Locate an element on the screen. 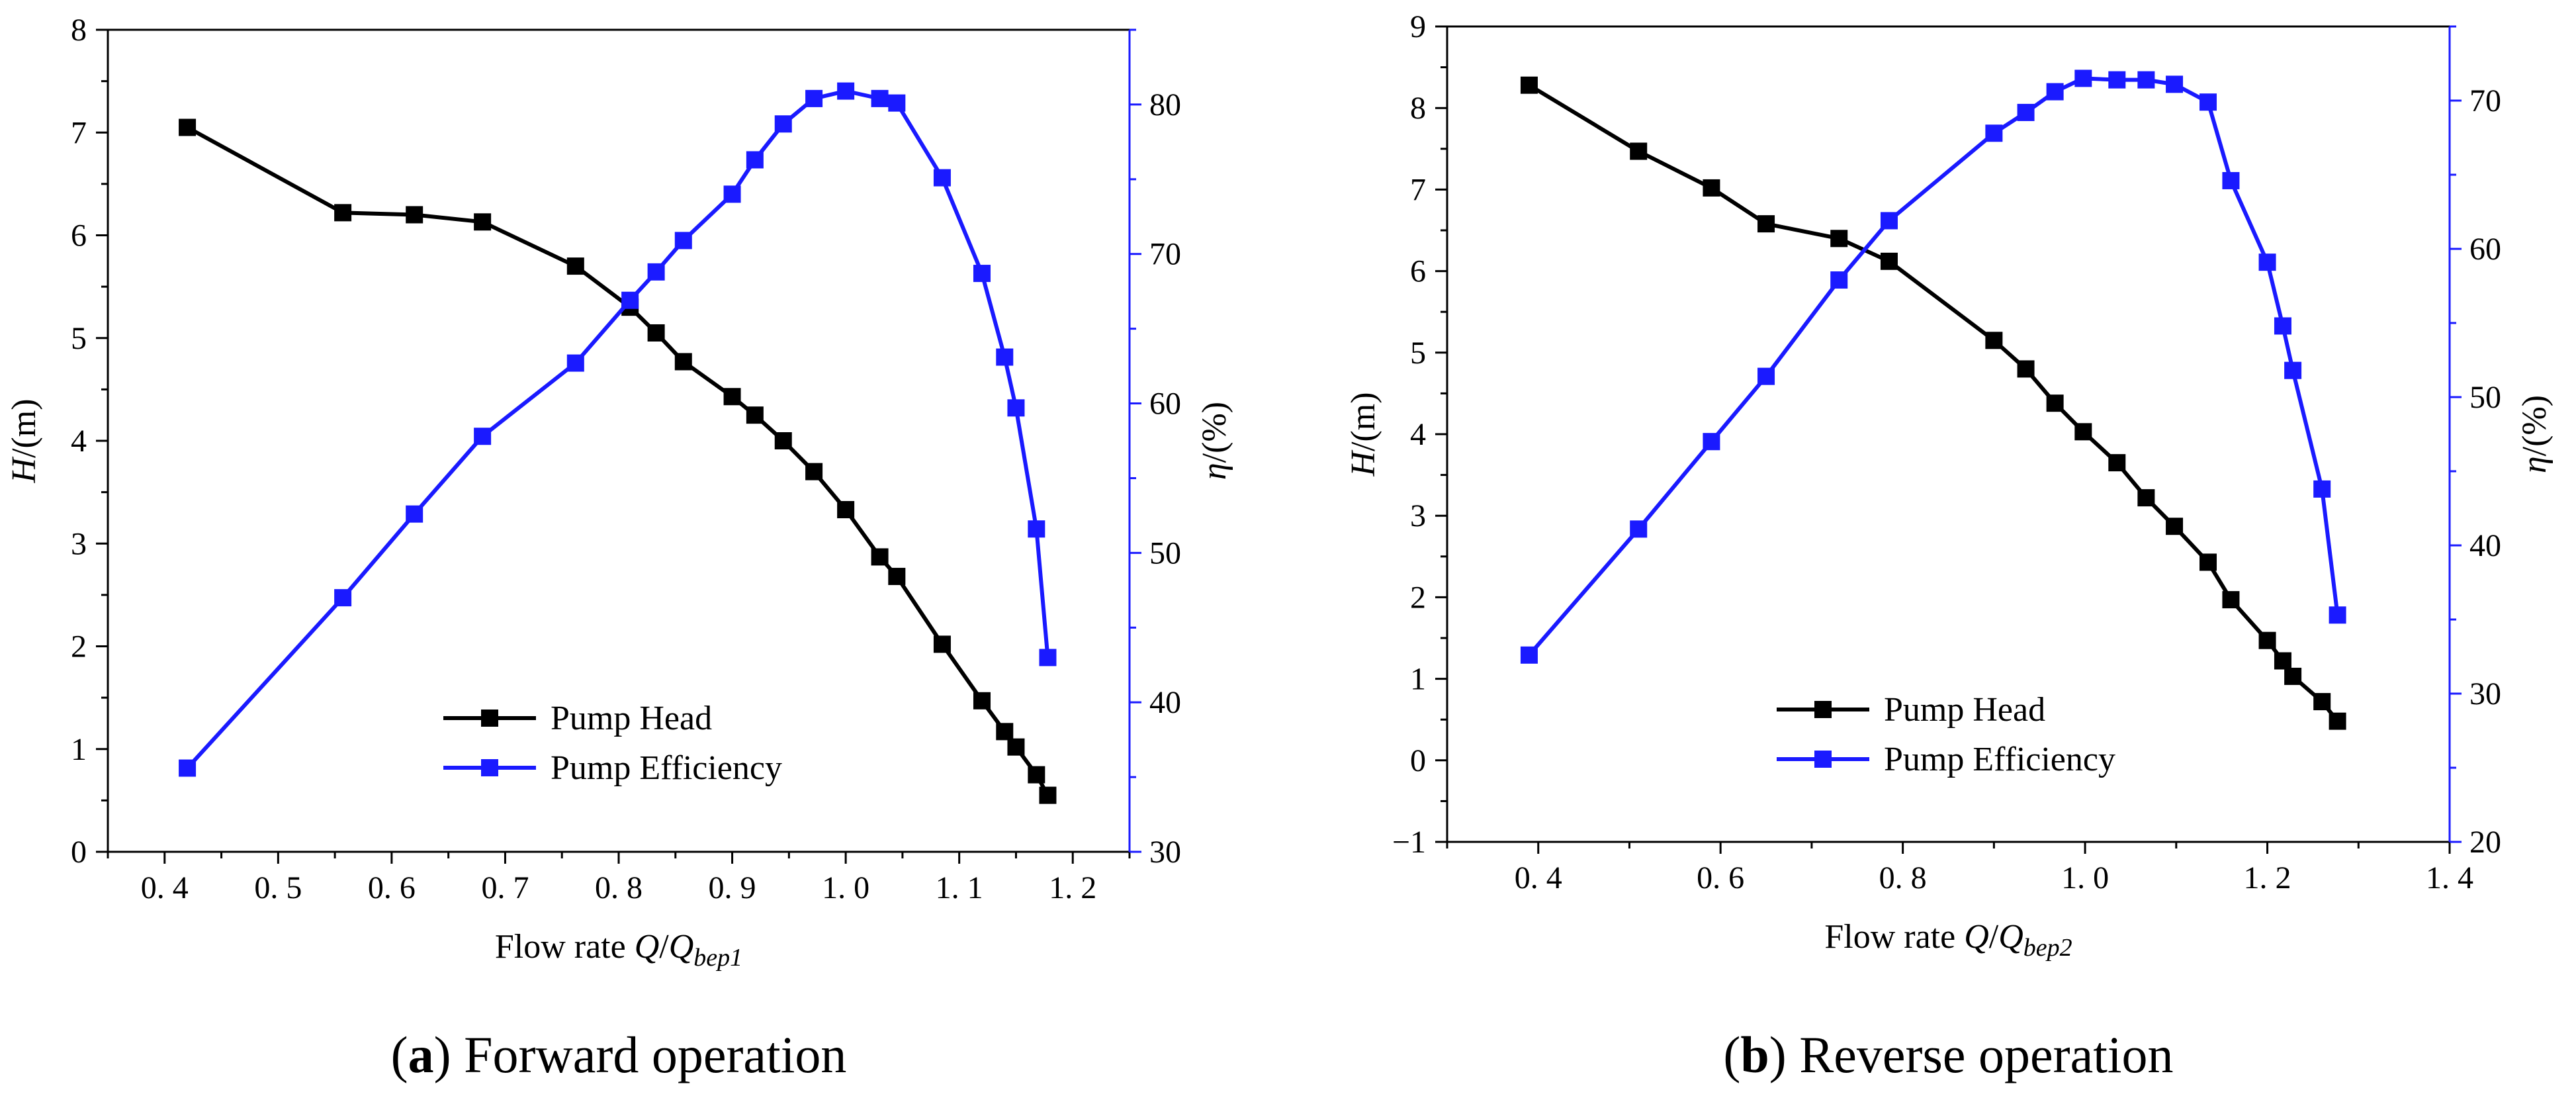 The image size is (2576, 1100). y-right-tick-label: 40 is located at coordinates (1165, 703).